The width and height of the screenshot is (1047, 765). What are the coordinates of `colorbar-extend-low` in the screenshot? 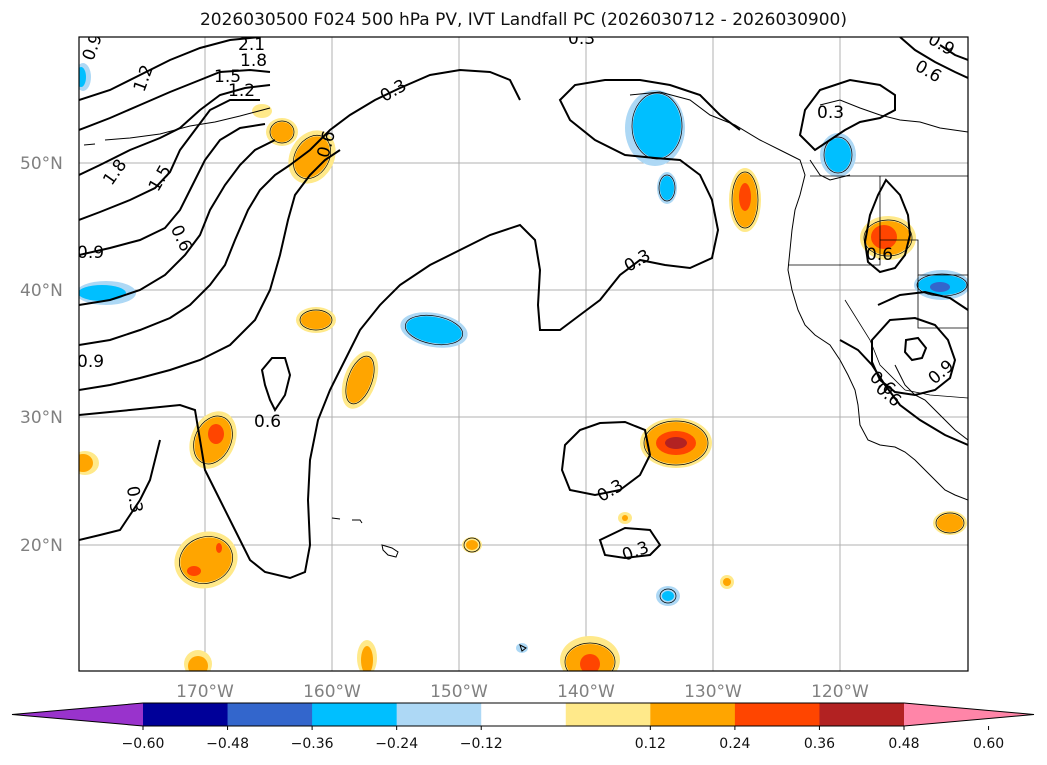 It's located at (77, 714).